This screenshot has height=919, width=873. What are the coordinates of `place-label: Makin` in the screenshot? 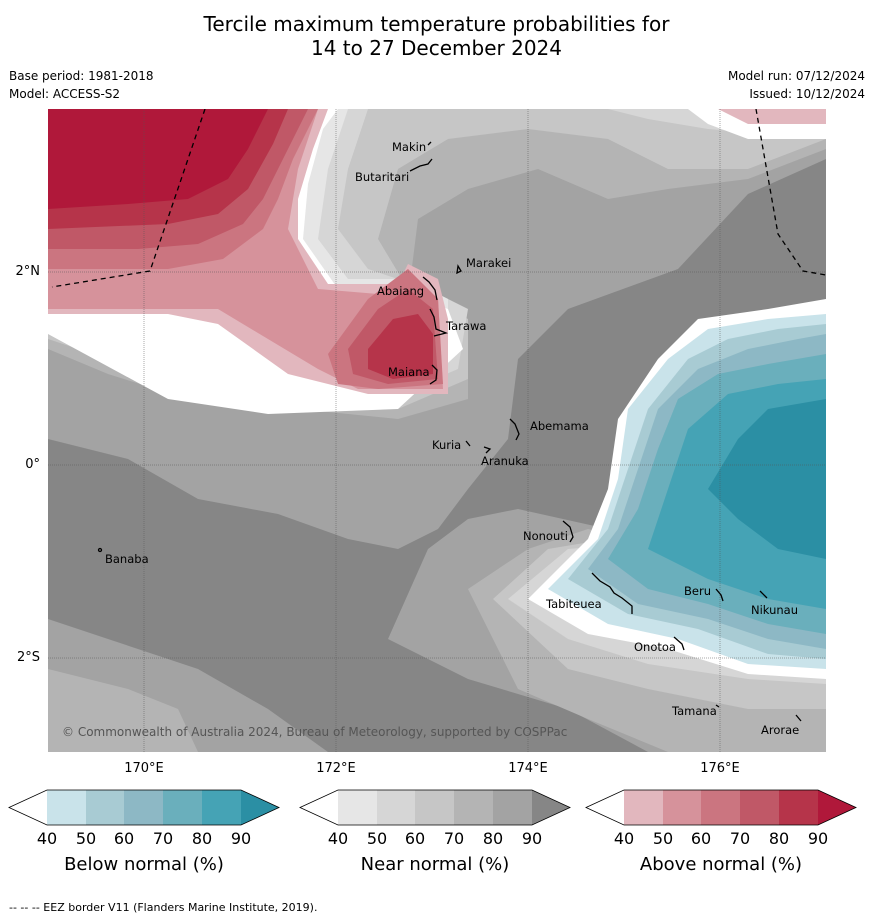 It's located at (409, 147).